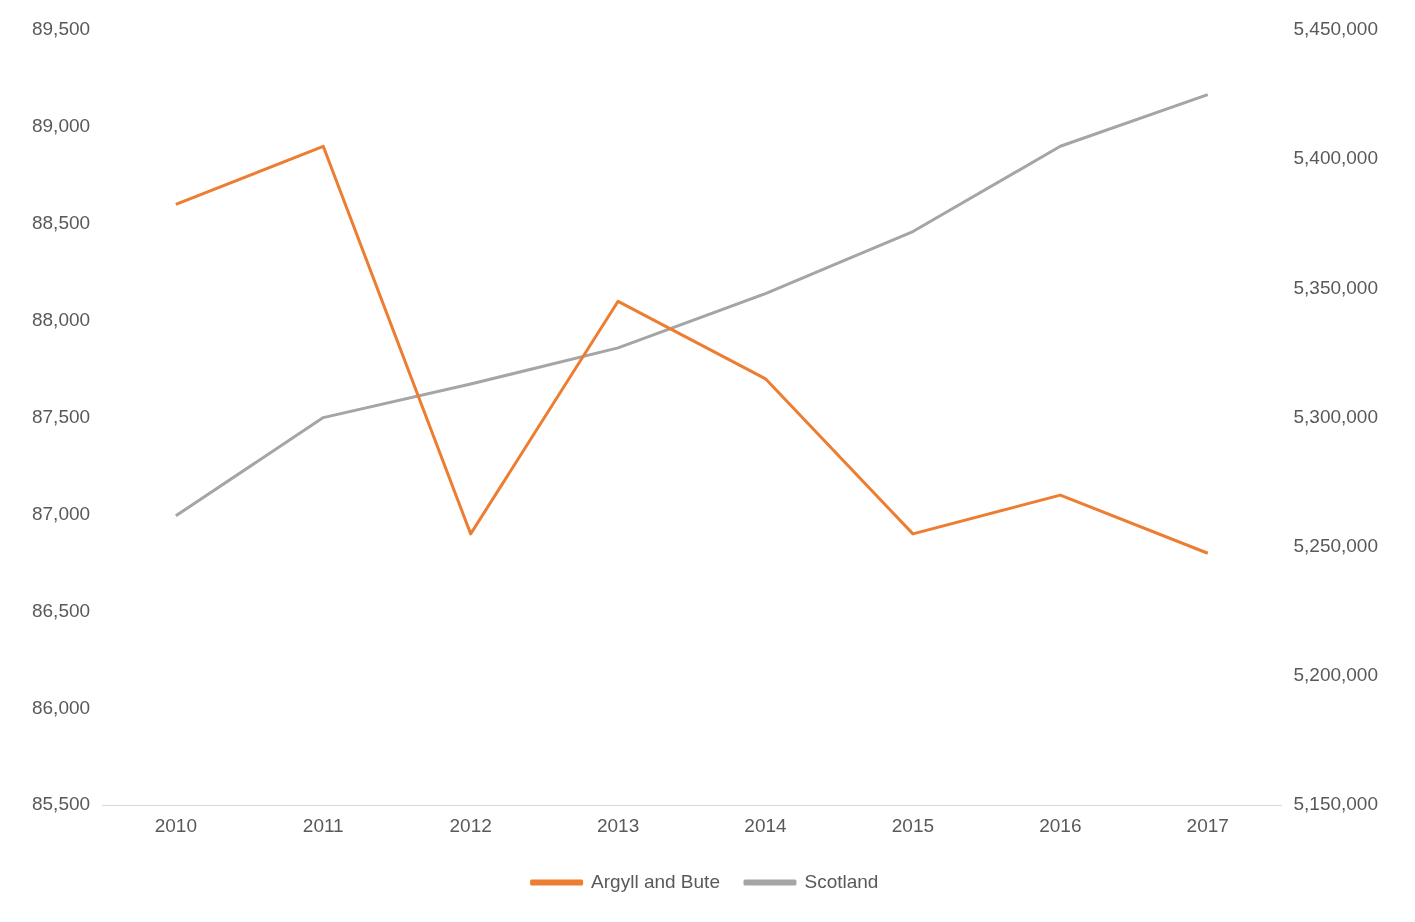  Describe the element at coordinates (1336, 158) in the screenshot. I see `y2-tick-label: 5,400,000` at that location.